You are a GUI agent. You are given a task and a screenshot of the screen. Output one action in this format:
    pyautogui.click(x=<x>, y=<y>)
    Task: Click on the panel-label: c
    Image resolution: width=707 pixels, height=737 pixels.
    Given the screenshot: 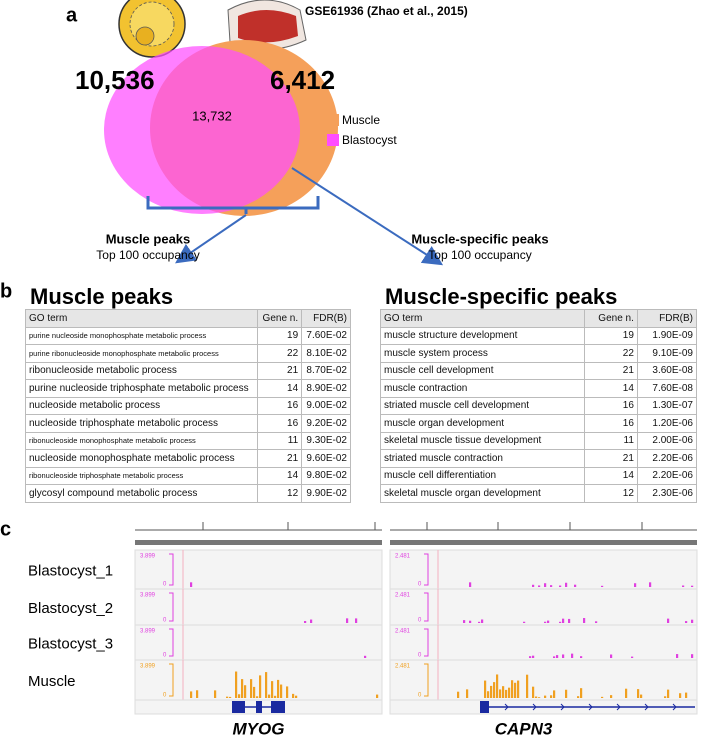 What is the action you would take?
    pyautogui.click(x=5, y=529)
    